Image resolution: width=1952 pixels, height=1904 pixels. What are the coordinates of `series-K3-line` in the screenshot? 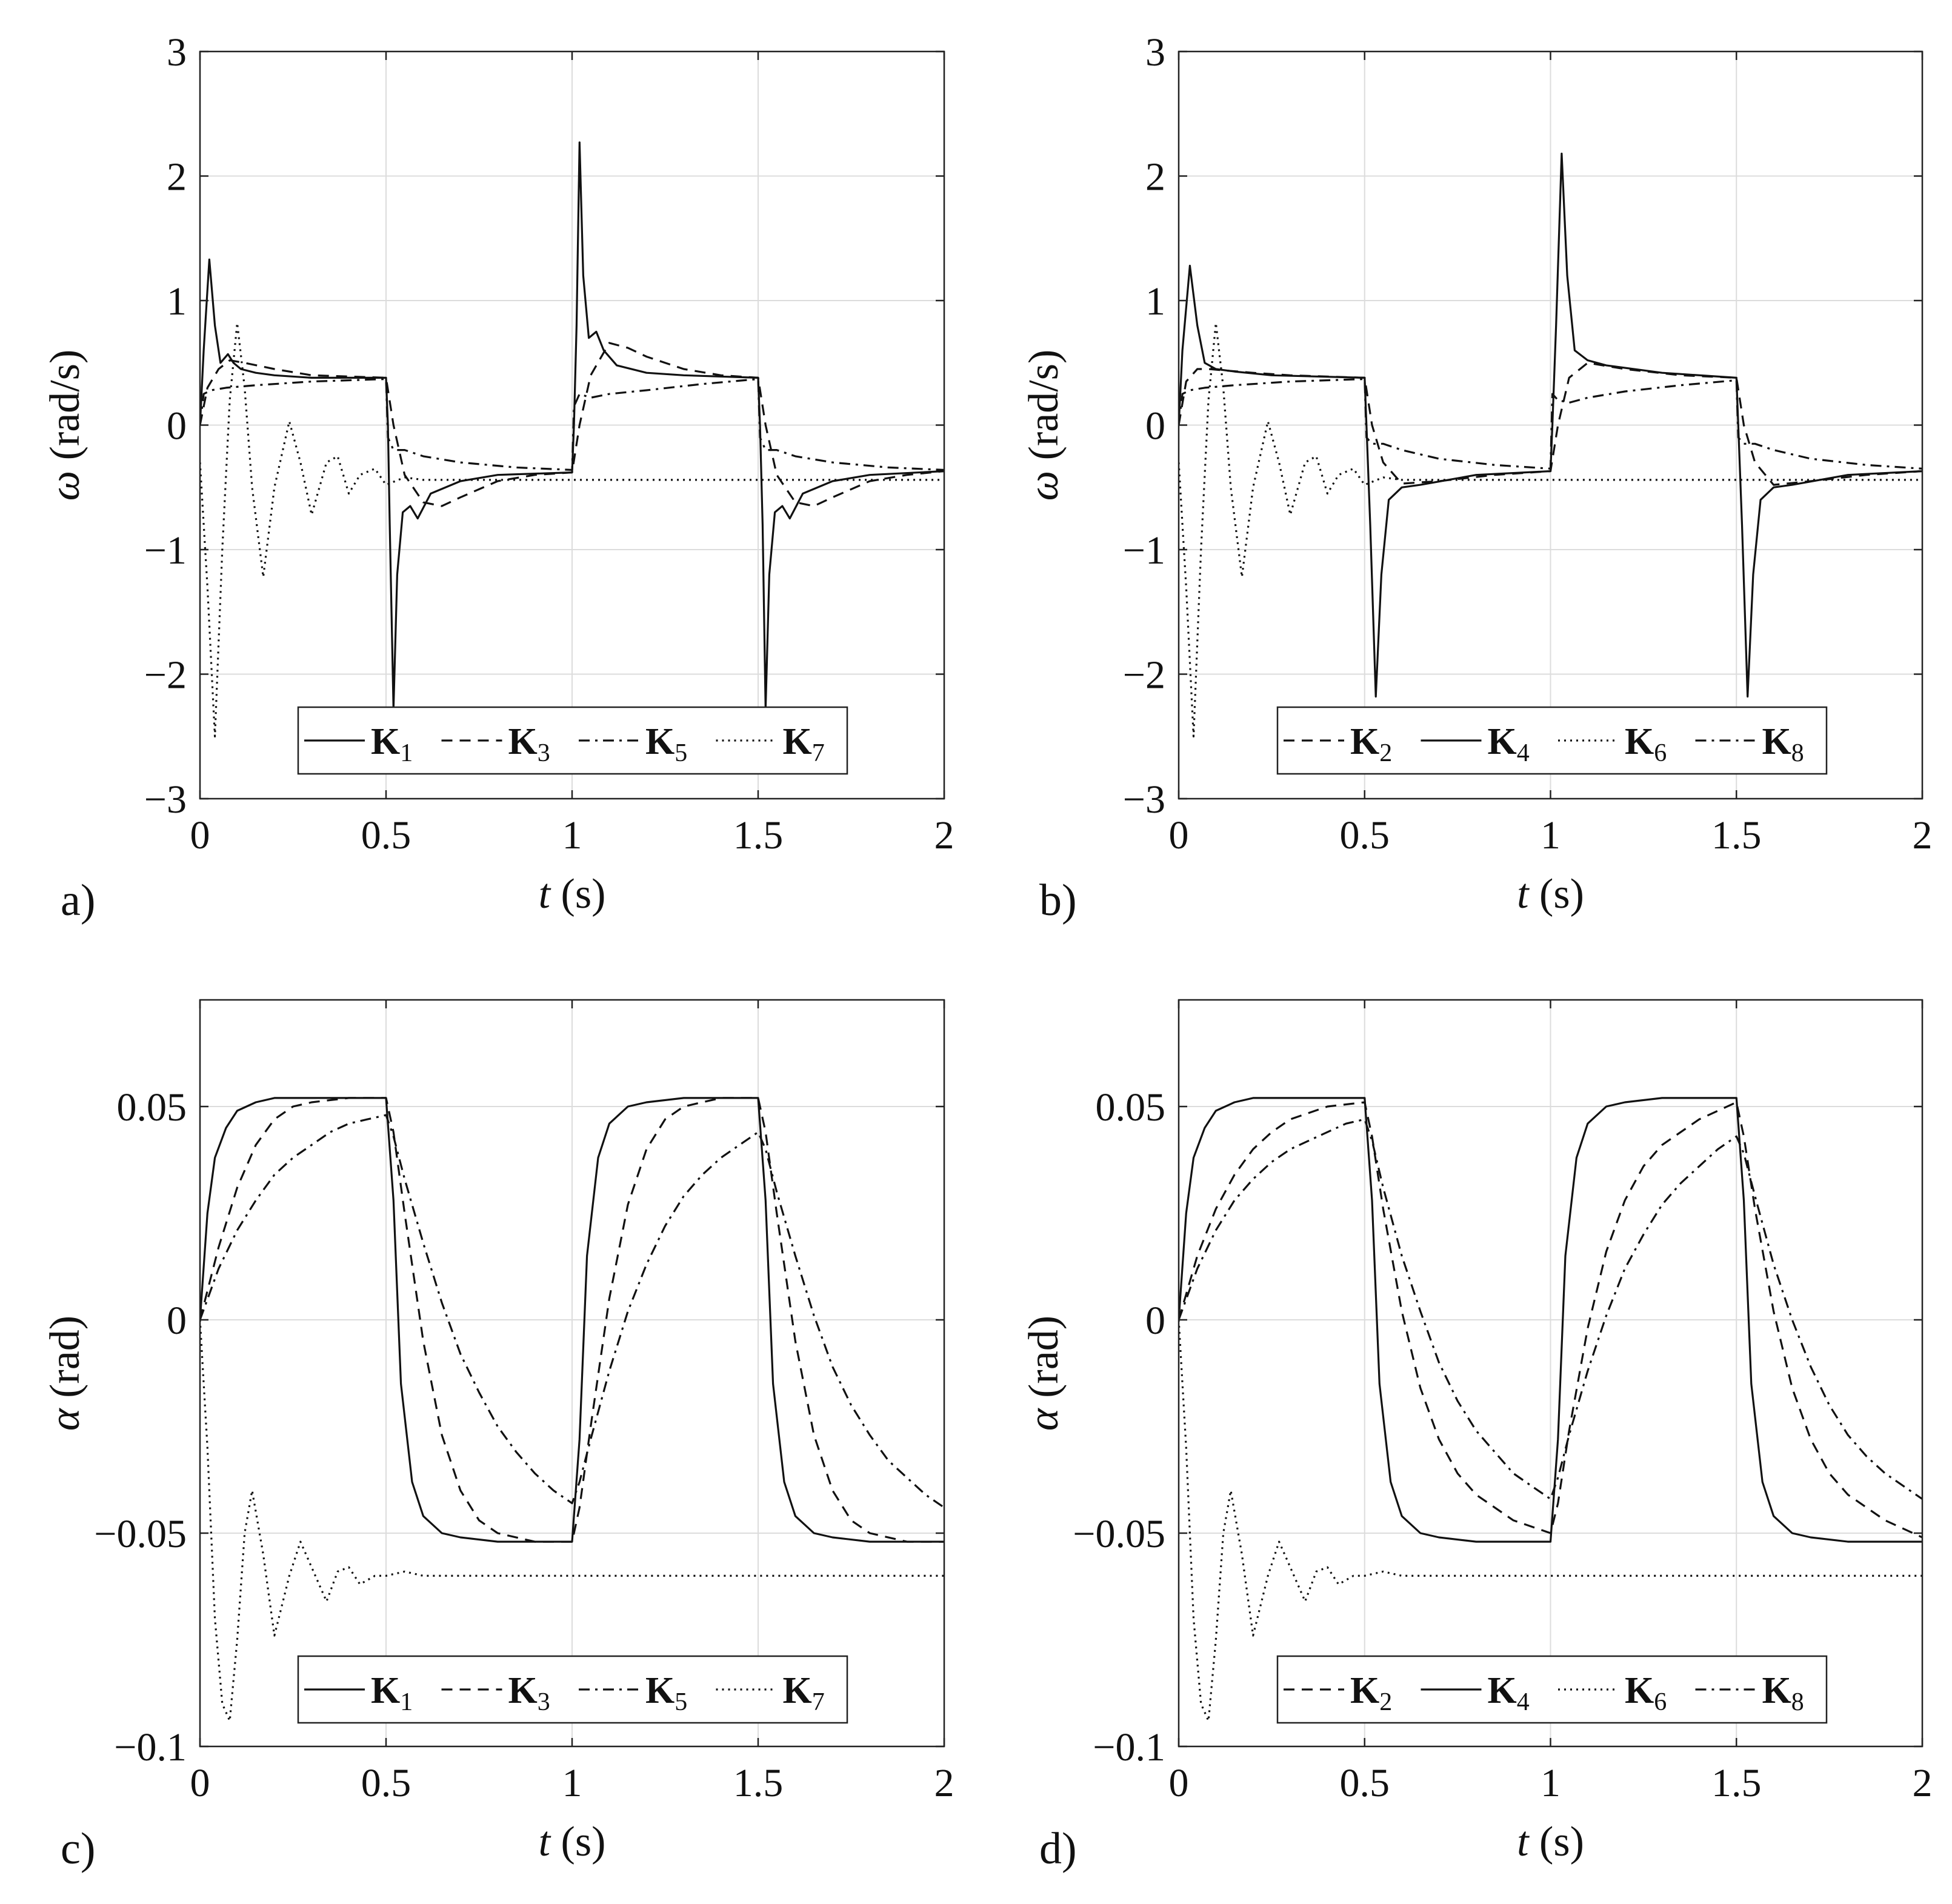 It's located at (572, 424).